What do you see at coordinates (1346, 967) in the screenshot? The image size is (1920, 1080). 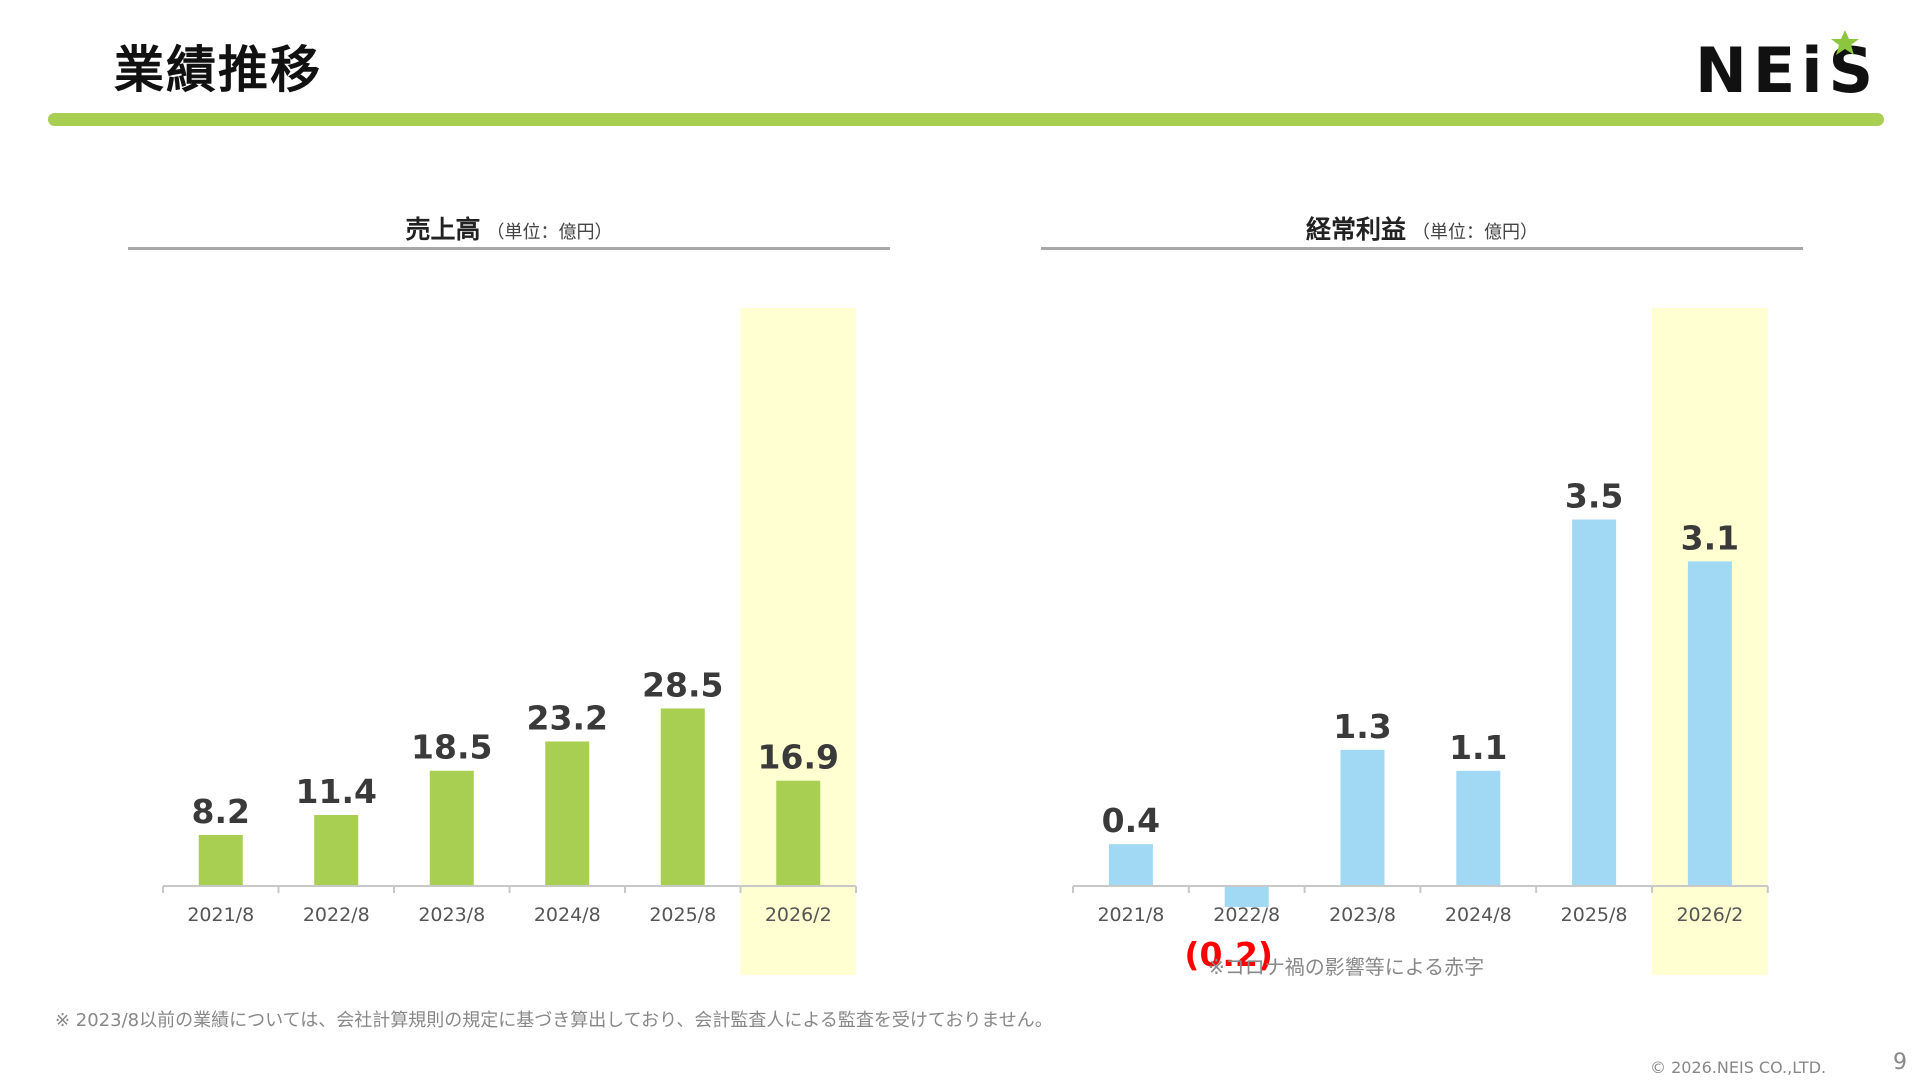 I see `corona-deficit-note: ※コロナ禍の影響等による赤字` at bounding box center [1346, 967].